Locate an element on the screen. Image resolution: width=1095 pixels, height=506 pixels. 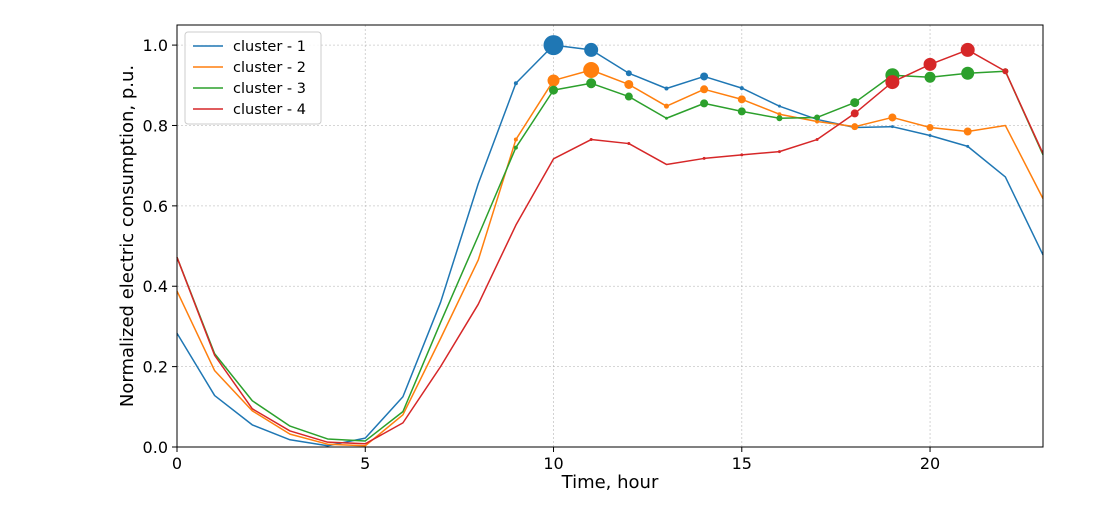
x-tick-label: 15 is located at coordinates (742, 463).